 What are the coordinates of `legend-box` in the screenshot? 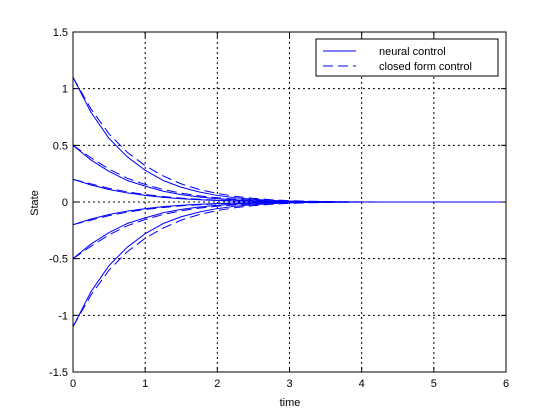 It's located at (407, 57).